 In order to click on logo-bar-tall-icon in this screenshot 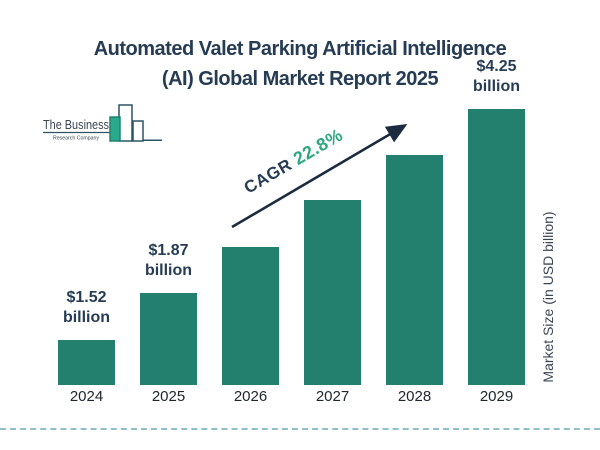, I will do `click(125, 123)`.